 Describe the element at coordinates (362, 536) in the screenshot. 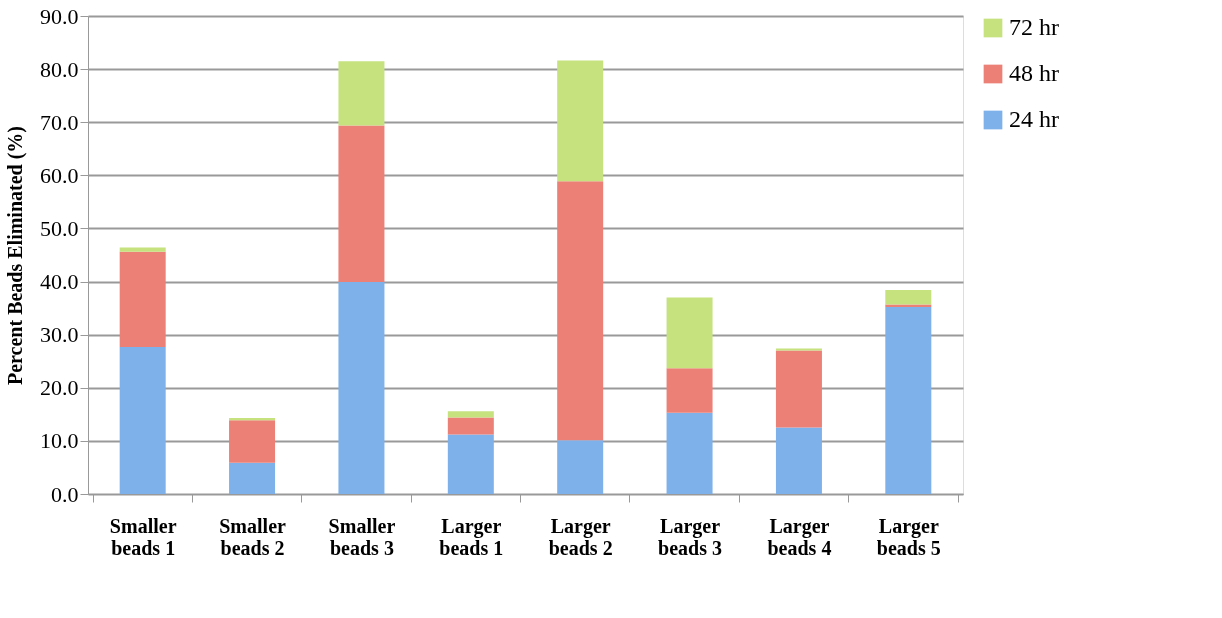

I see `x-tick-label: Smaller beads 3` at that location.